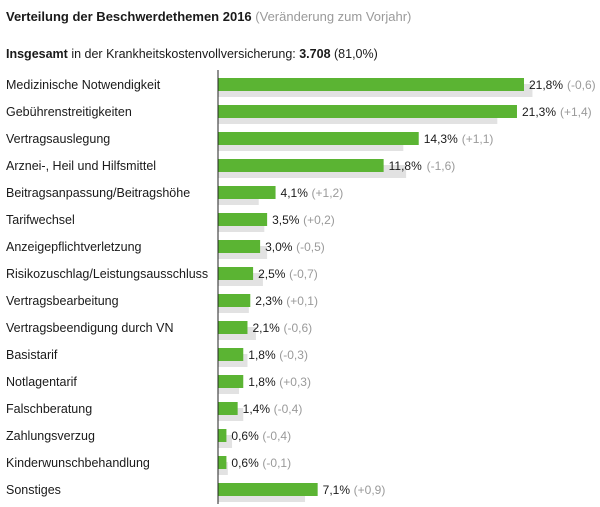 This screenshot has width=600, height=507. Describe the element at coordinates (170, 222) in the screenshot. I see `bar-row: Tarifwechsel 3,5% (+0,2)` at that location.